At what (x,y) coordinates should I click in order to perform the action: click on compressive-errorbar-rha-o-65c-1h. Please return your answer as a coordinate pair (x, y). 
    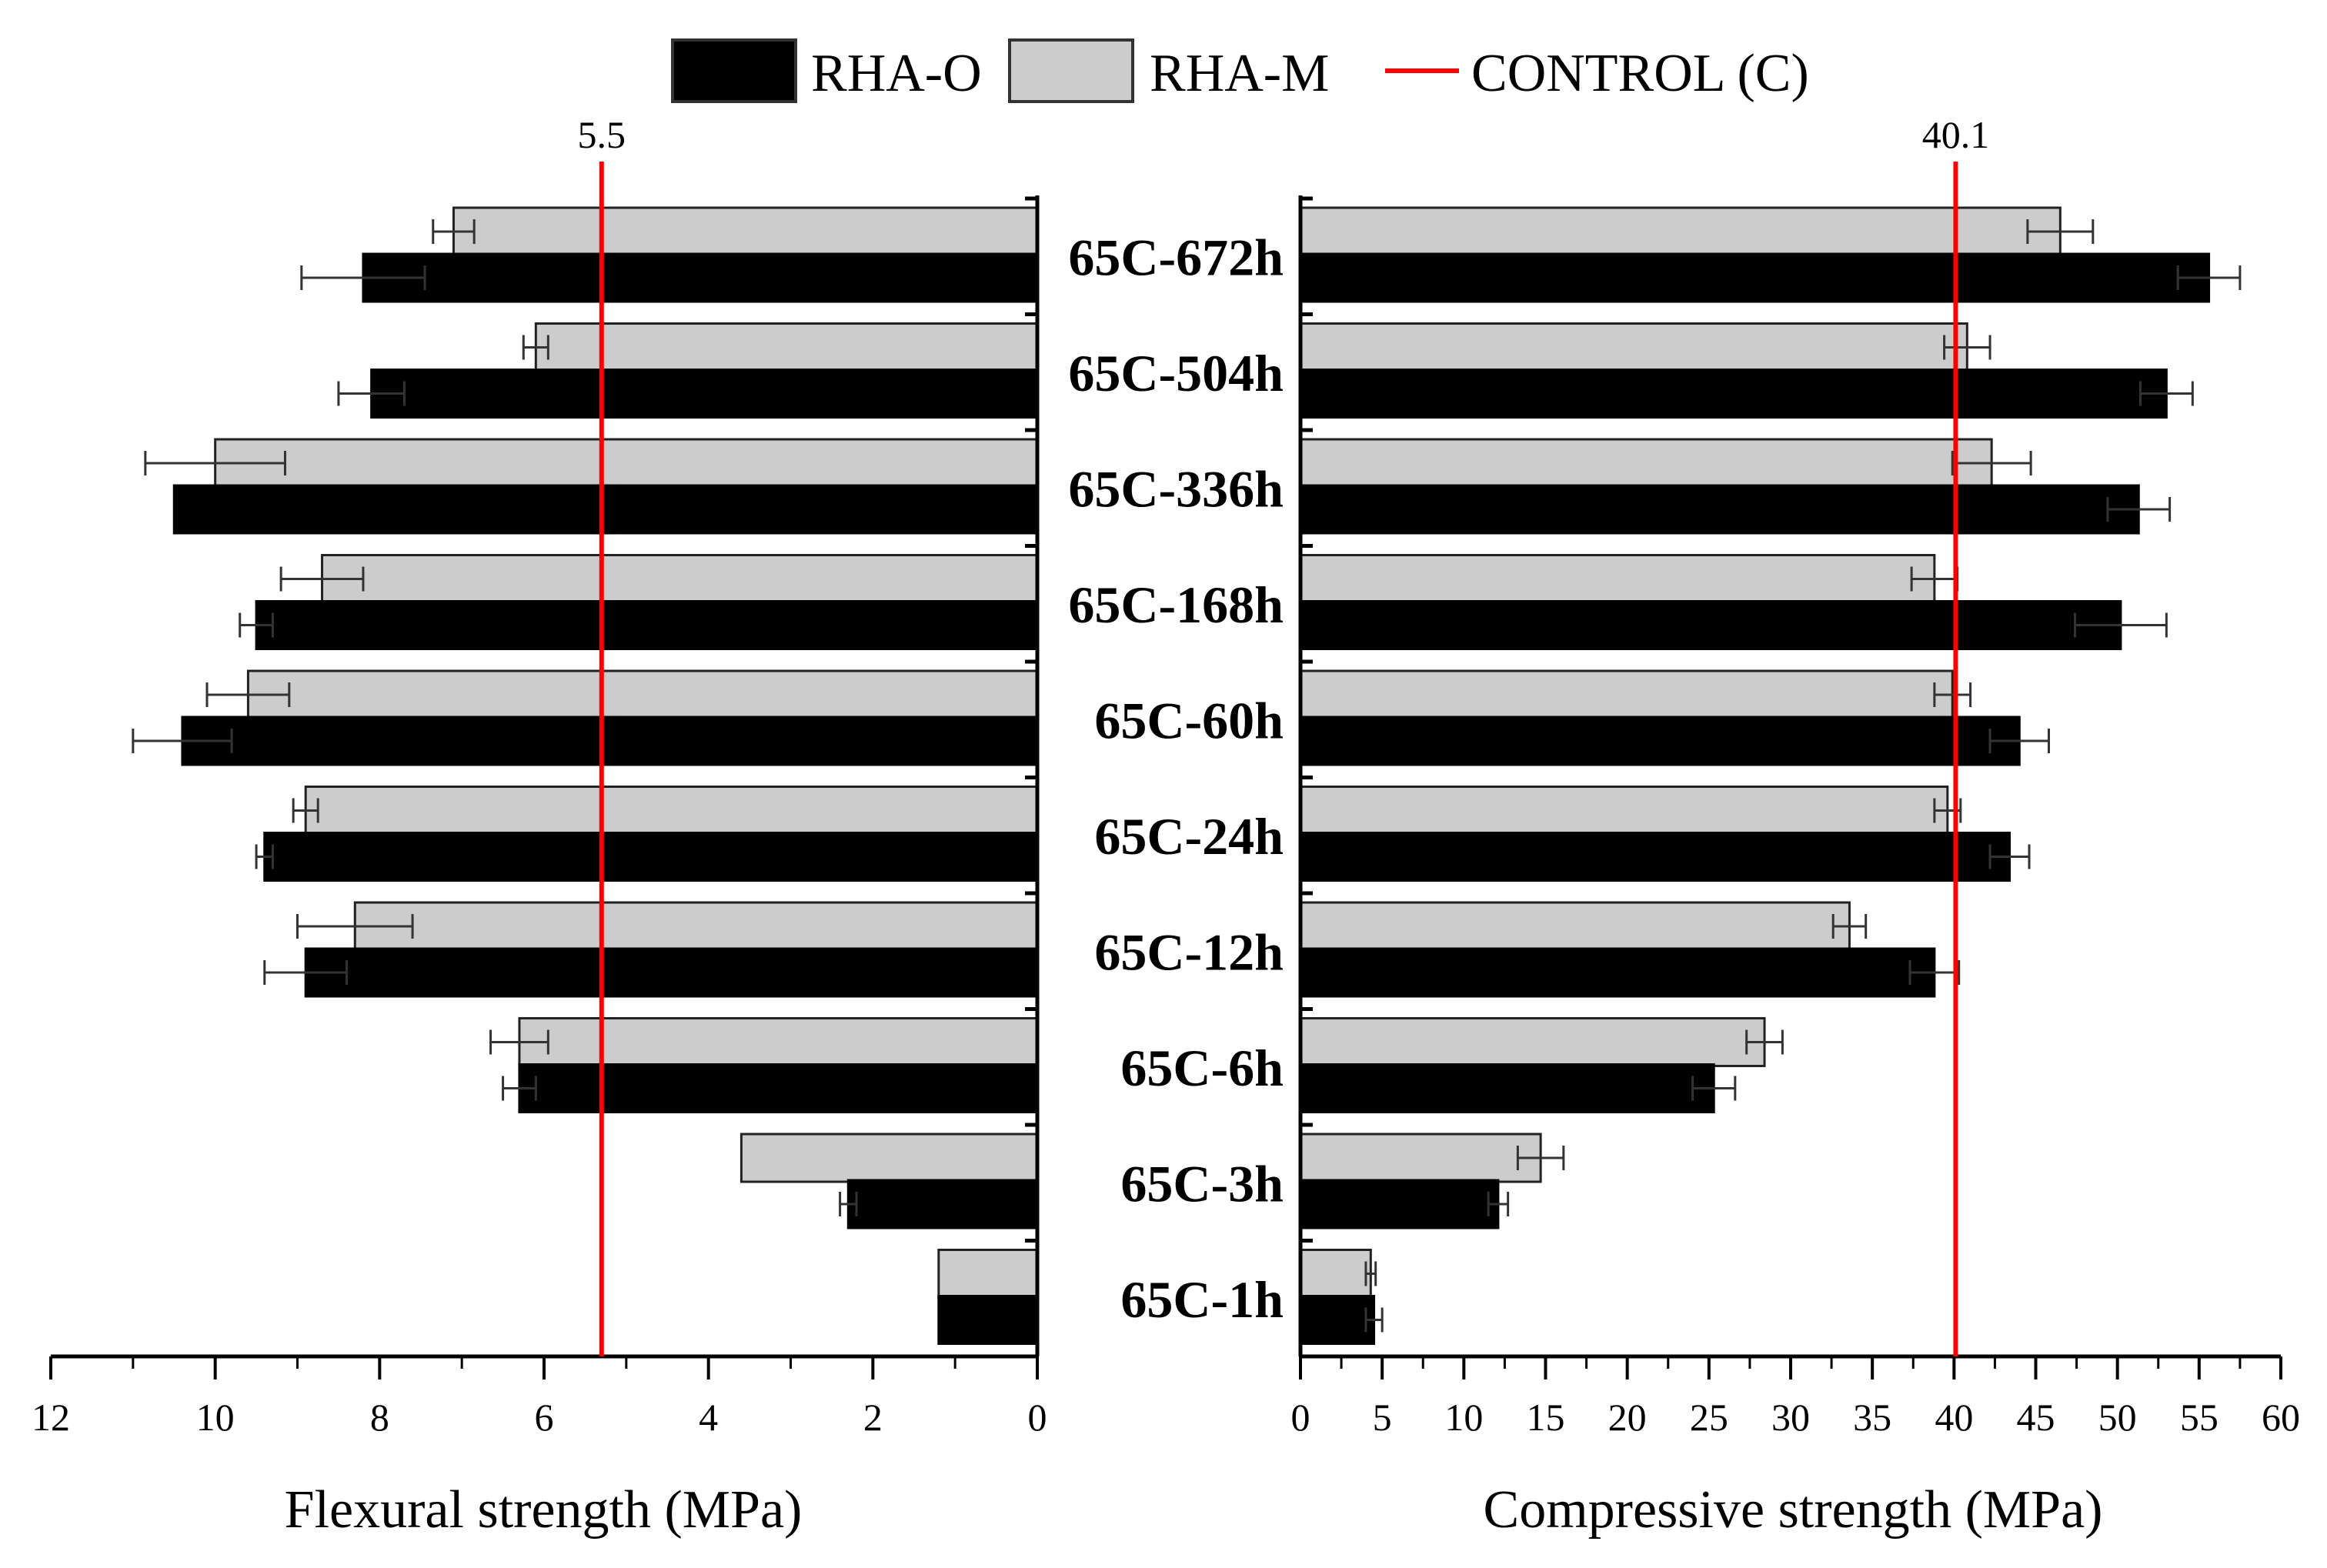
    Looking at the image, I should click on (1374, 1320).